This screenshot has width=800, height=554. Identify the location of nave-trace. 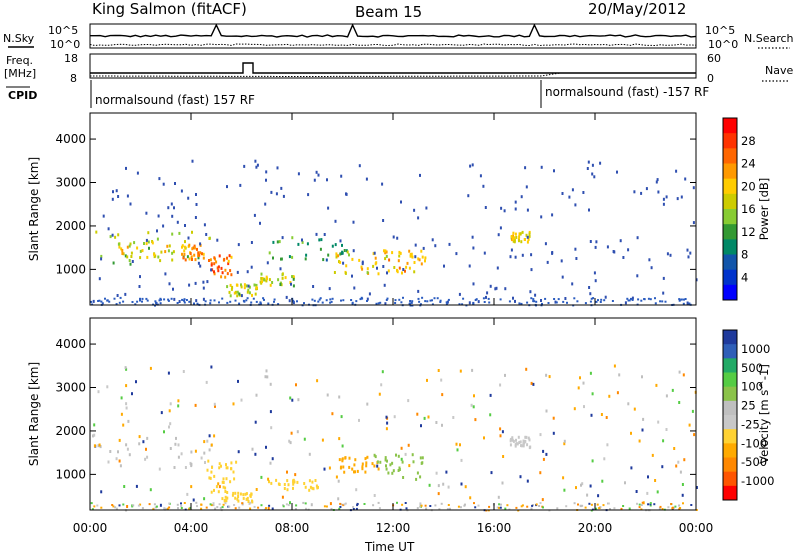
(392, 75).